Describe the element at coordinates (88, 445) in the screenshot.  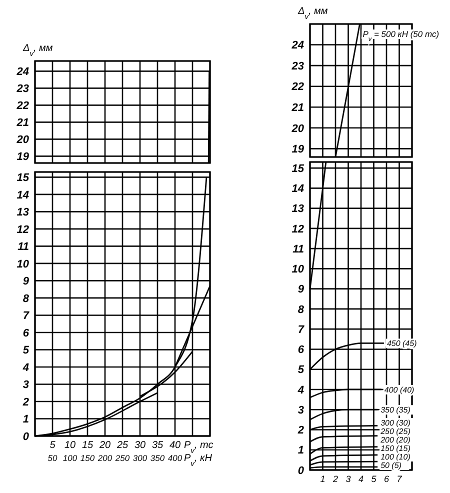
I see `x-tick-label: 15` at that location.